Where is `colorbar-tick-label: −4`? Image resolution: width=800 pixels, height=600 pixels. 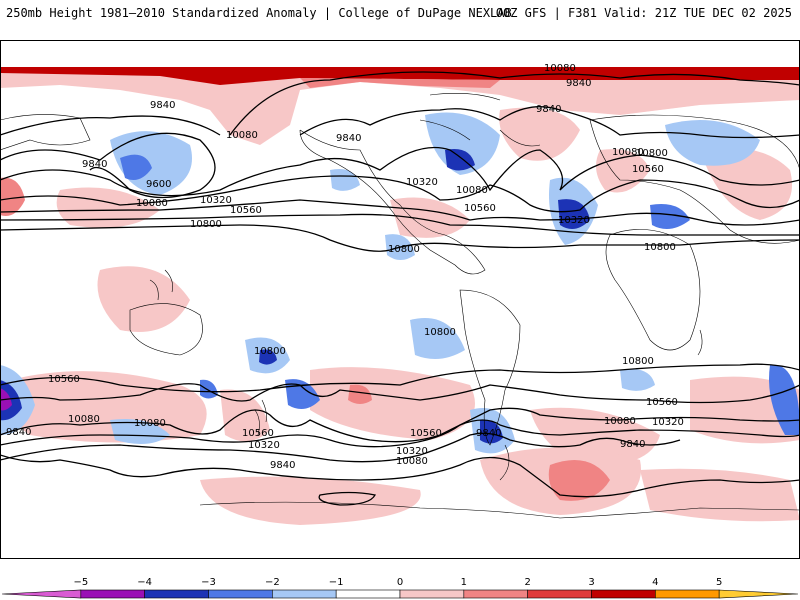
colorbar-tick-label: −4 is located at coordinates (144, 582).